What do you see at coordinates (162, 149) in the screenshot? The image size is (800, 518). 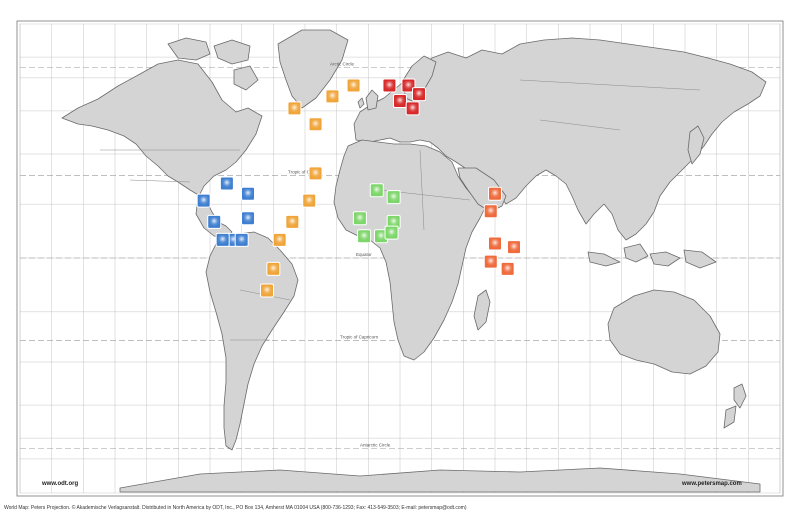 I see `north-america-landmass` at bounding box center [162, 149].